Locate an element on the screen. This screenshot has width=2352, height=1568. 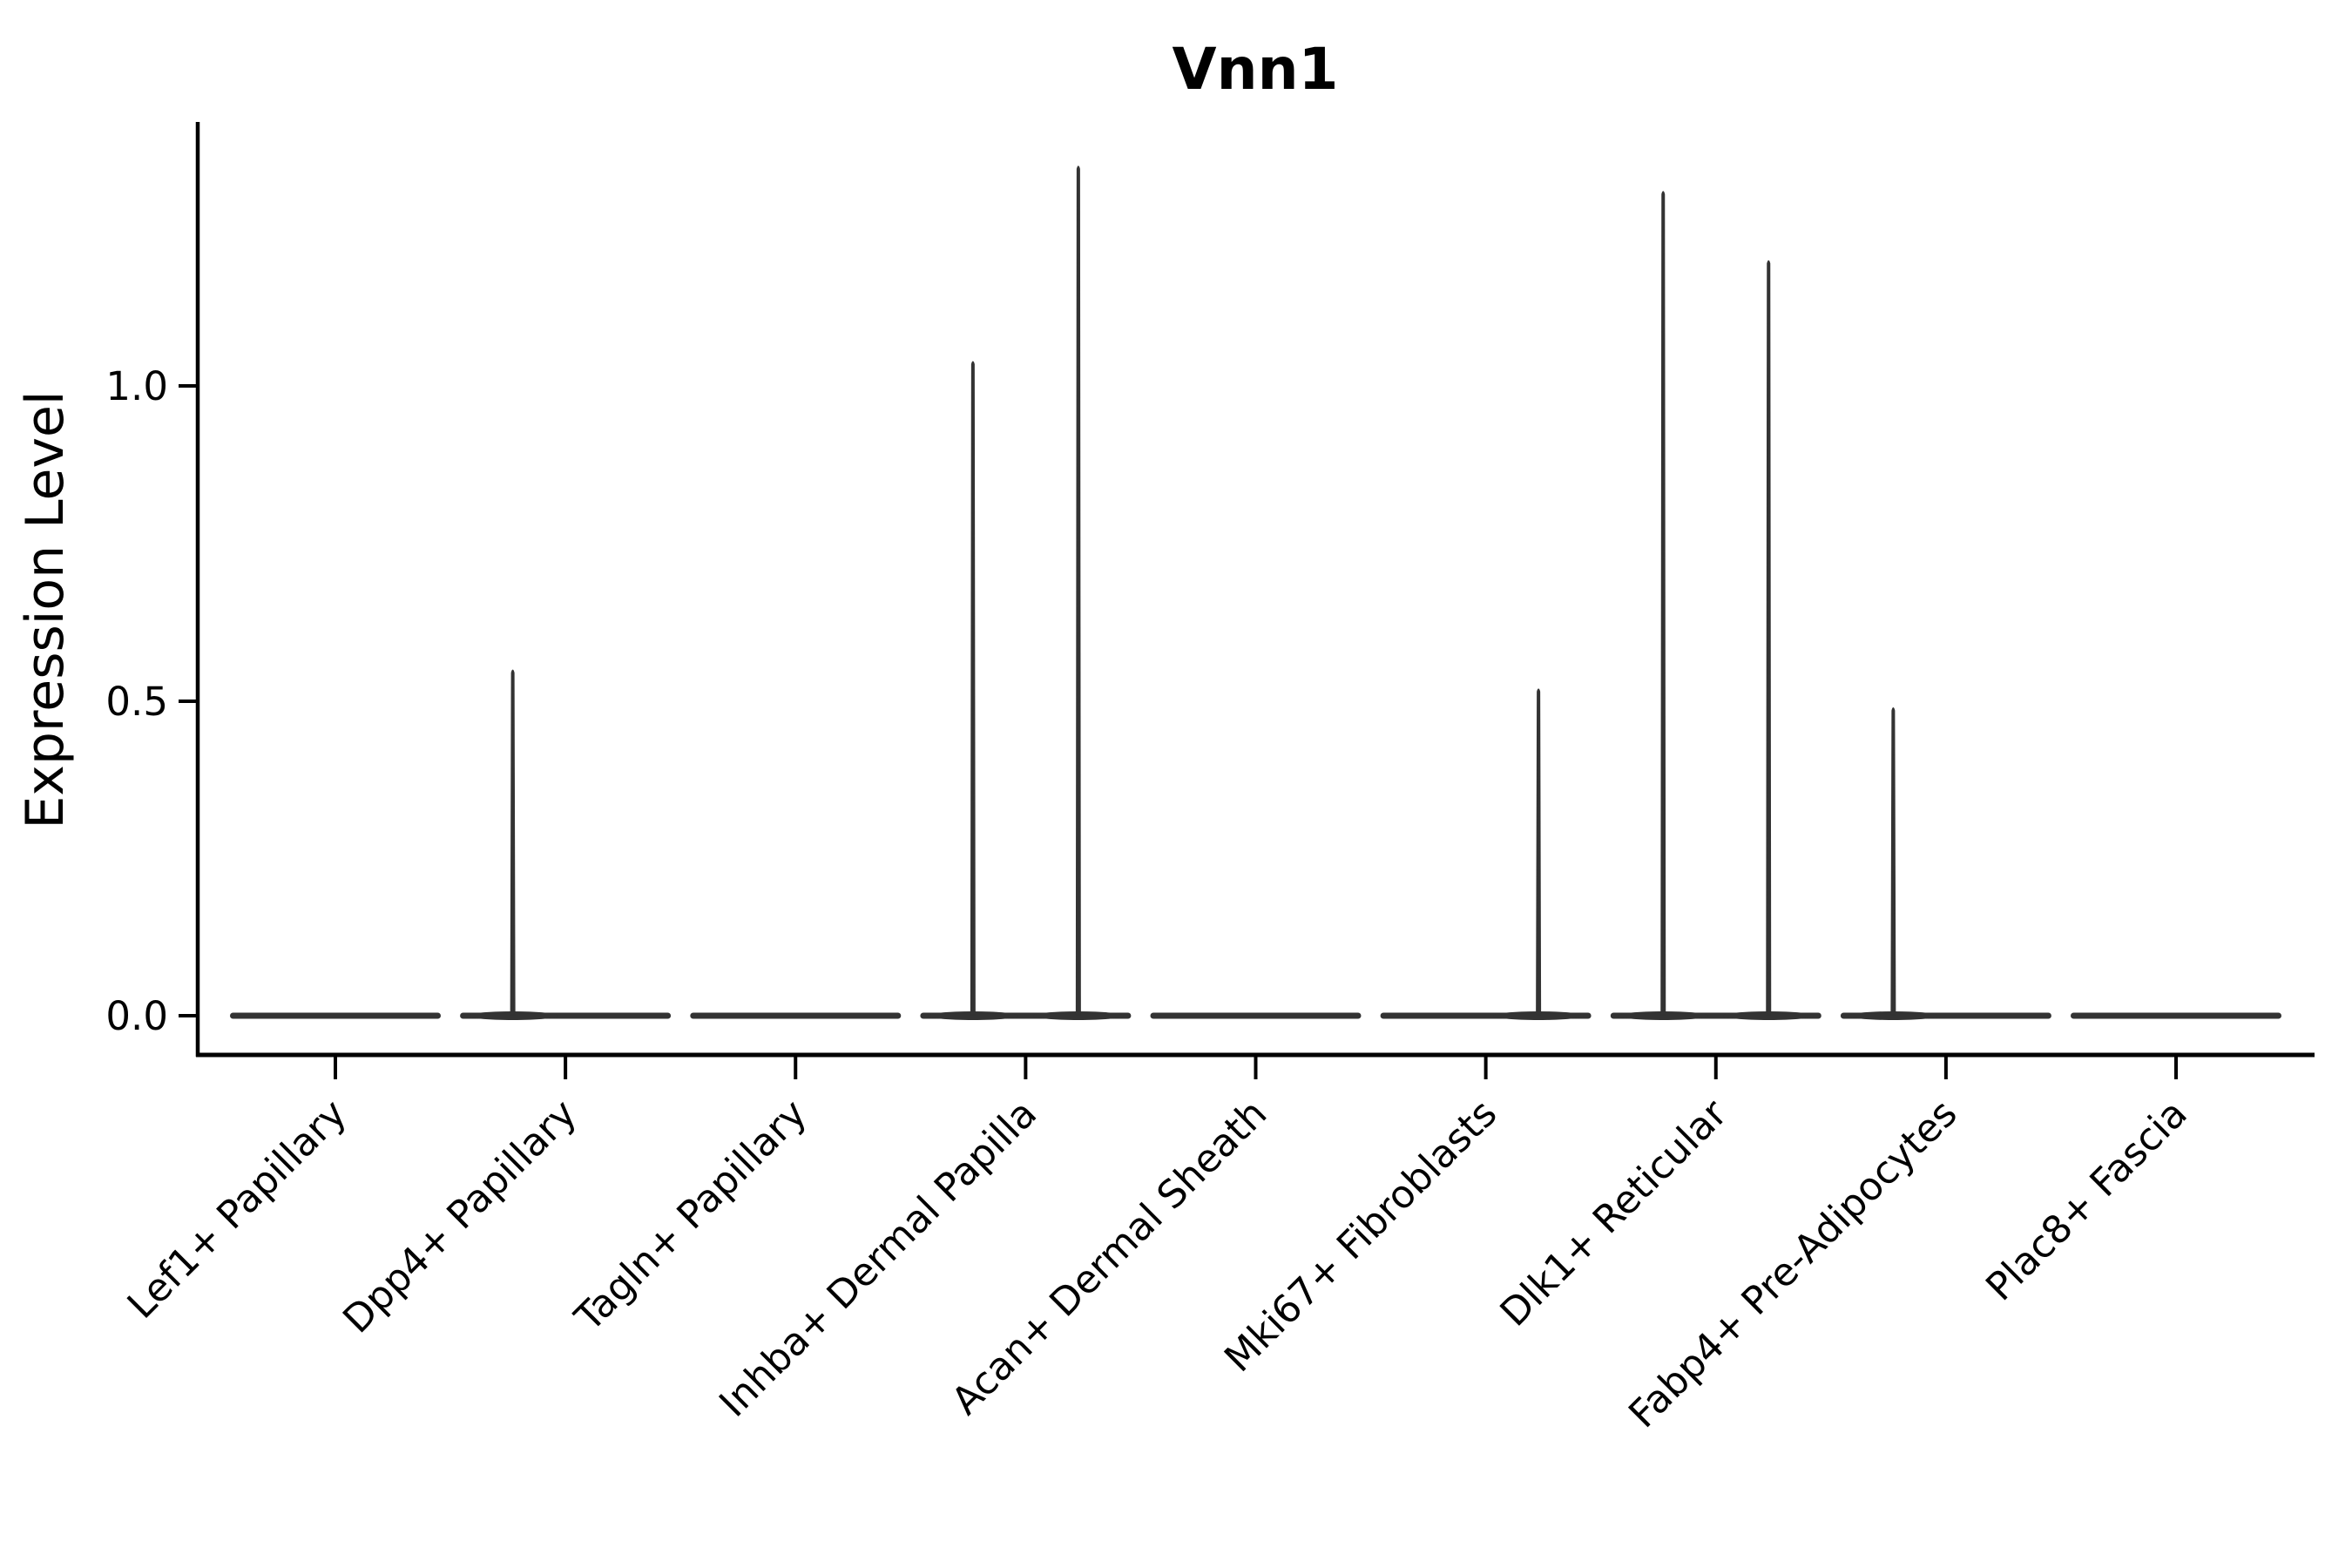
x-tick-label: Plac8+ Fascia is located at coordinates (2086, 1201).